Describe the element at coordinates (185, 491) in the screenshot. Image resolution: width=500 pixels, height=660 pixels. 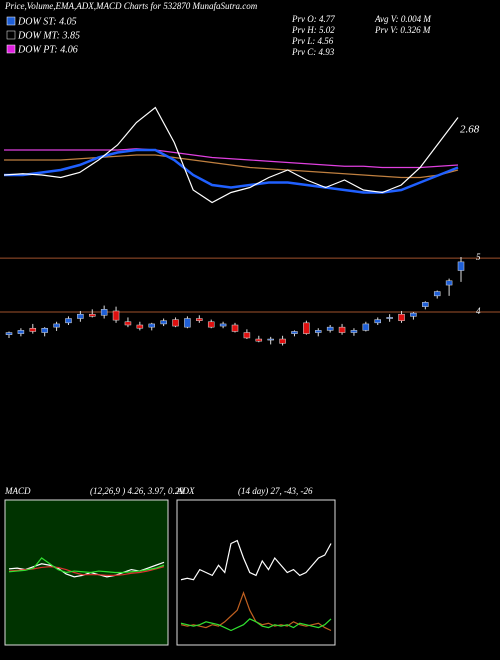
I see `panel-title: ADX` at that location.